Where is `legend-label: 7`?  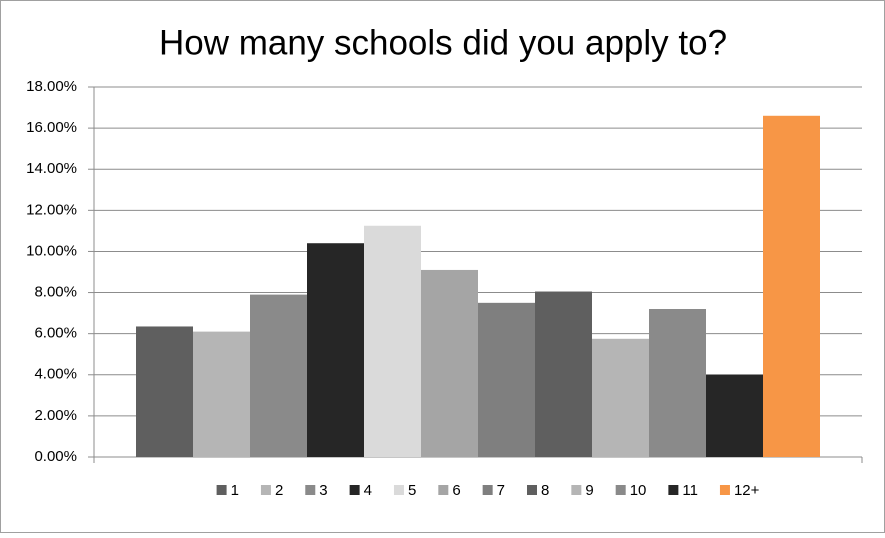 legend-label: 7 is located at coordinates (501, 490).